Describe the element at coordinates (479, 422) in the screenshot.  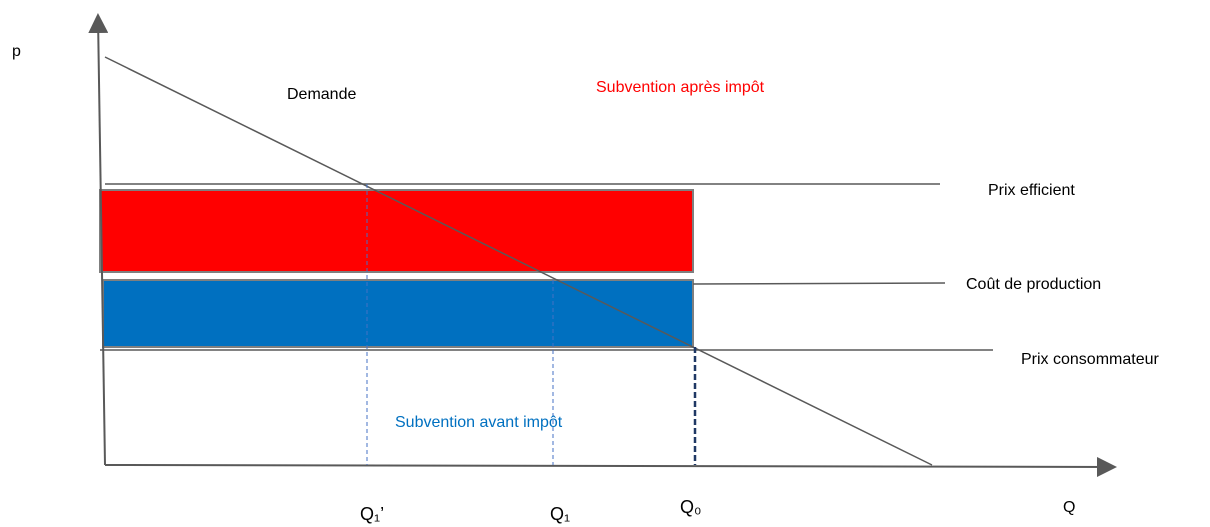
I see `subsidy-before-tax-label: Subvention avant impôt` at that location.